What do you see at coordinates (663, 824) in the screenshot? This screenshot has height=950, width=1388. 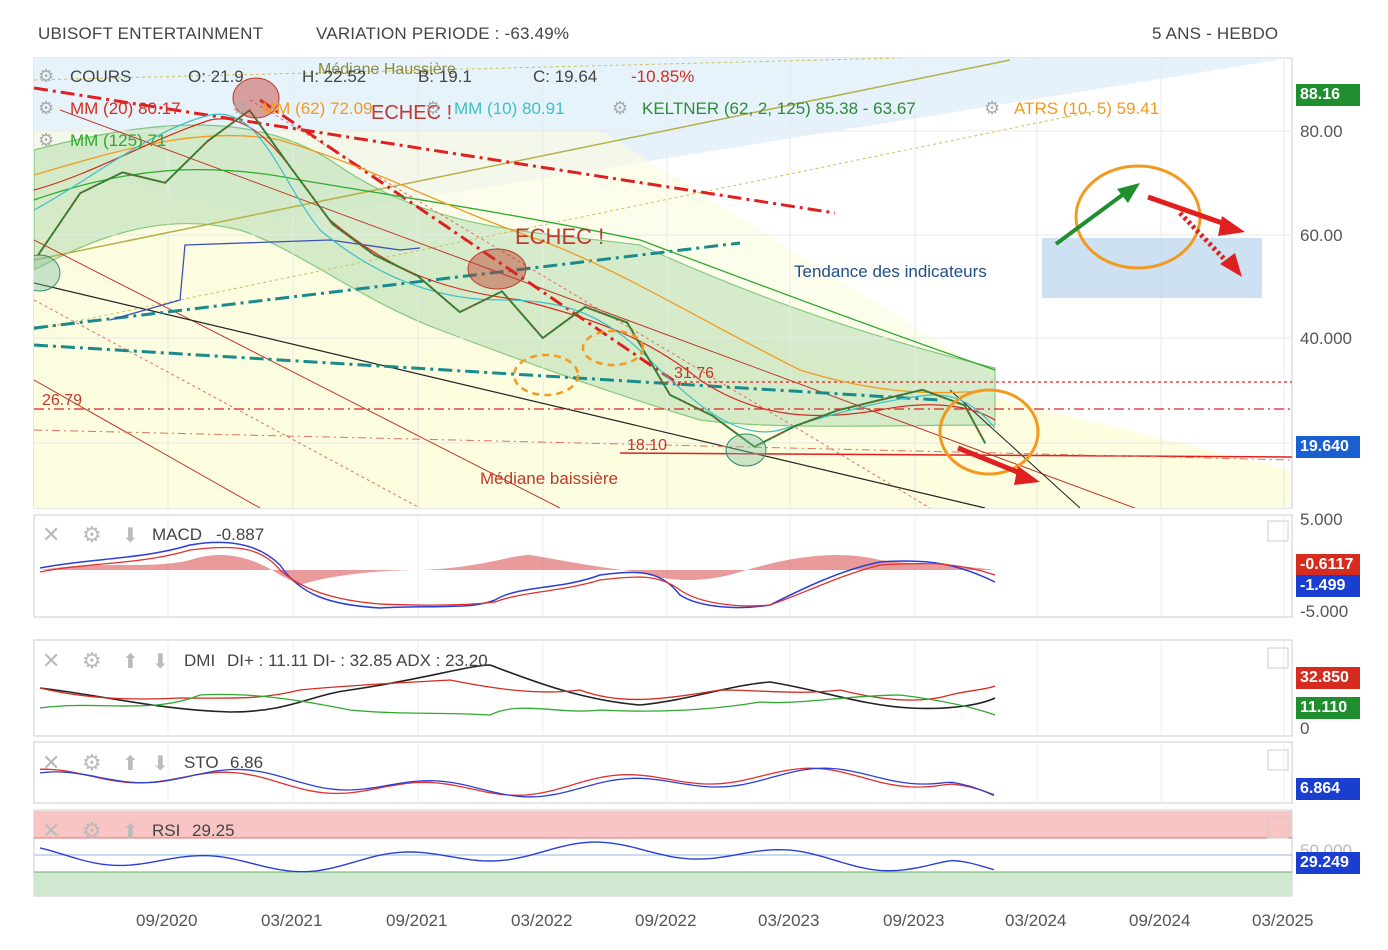 I see `rsi-overbought-zone` at bounding box center [663, 824].